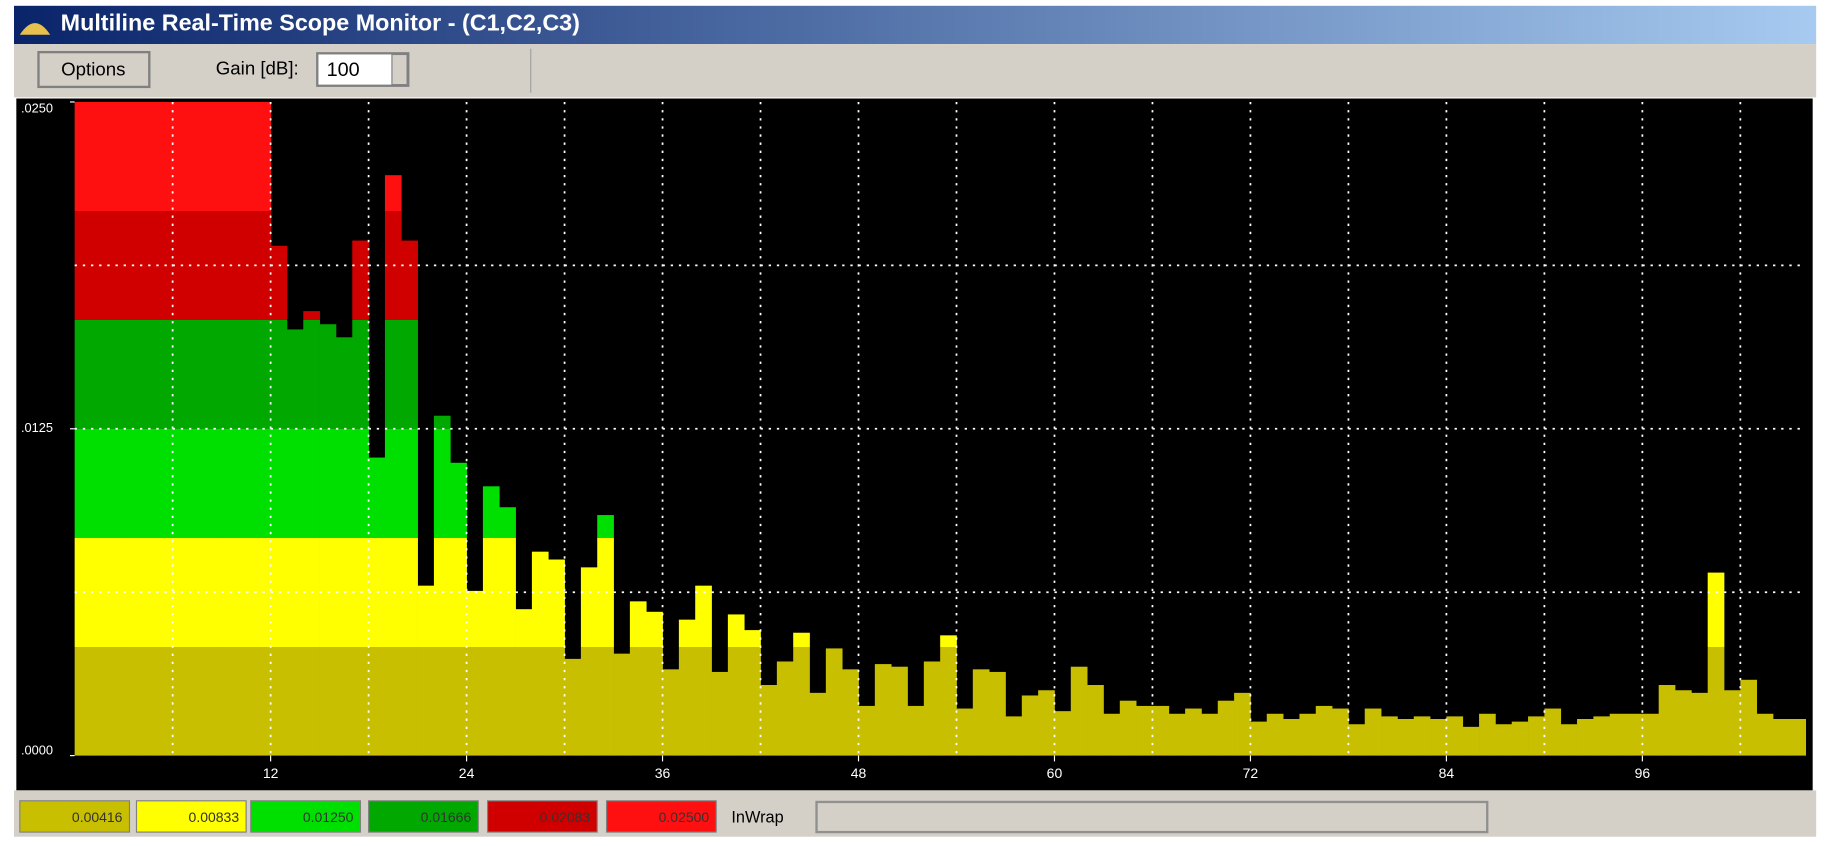 This screenshot has height=846, width=1829. What do you see at coordinates (37, 749) in the screenshot?
I see `y-tick-label: .0000` at bounding box center [37, 749].